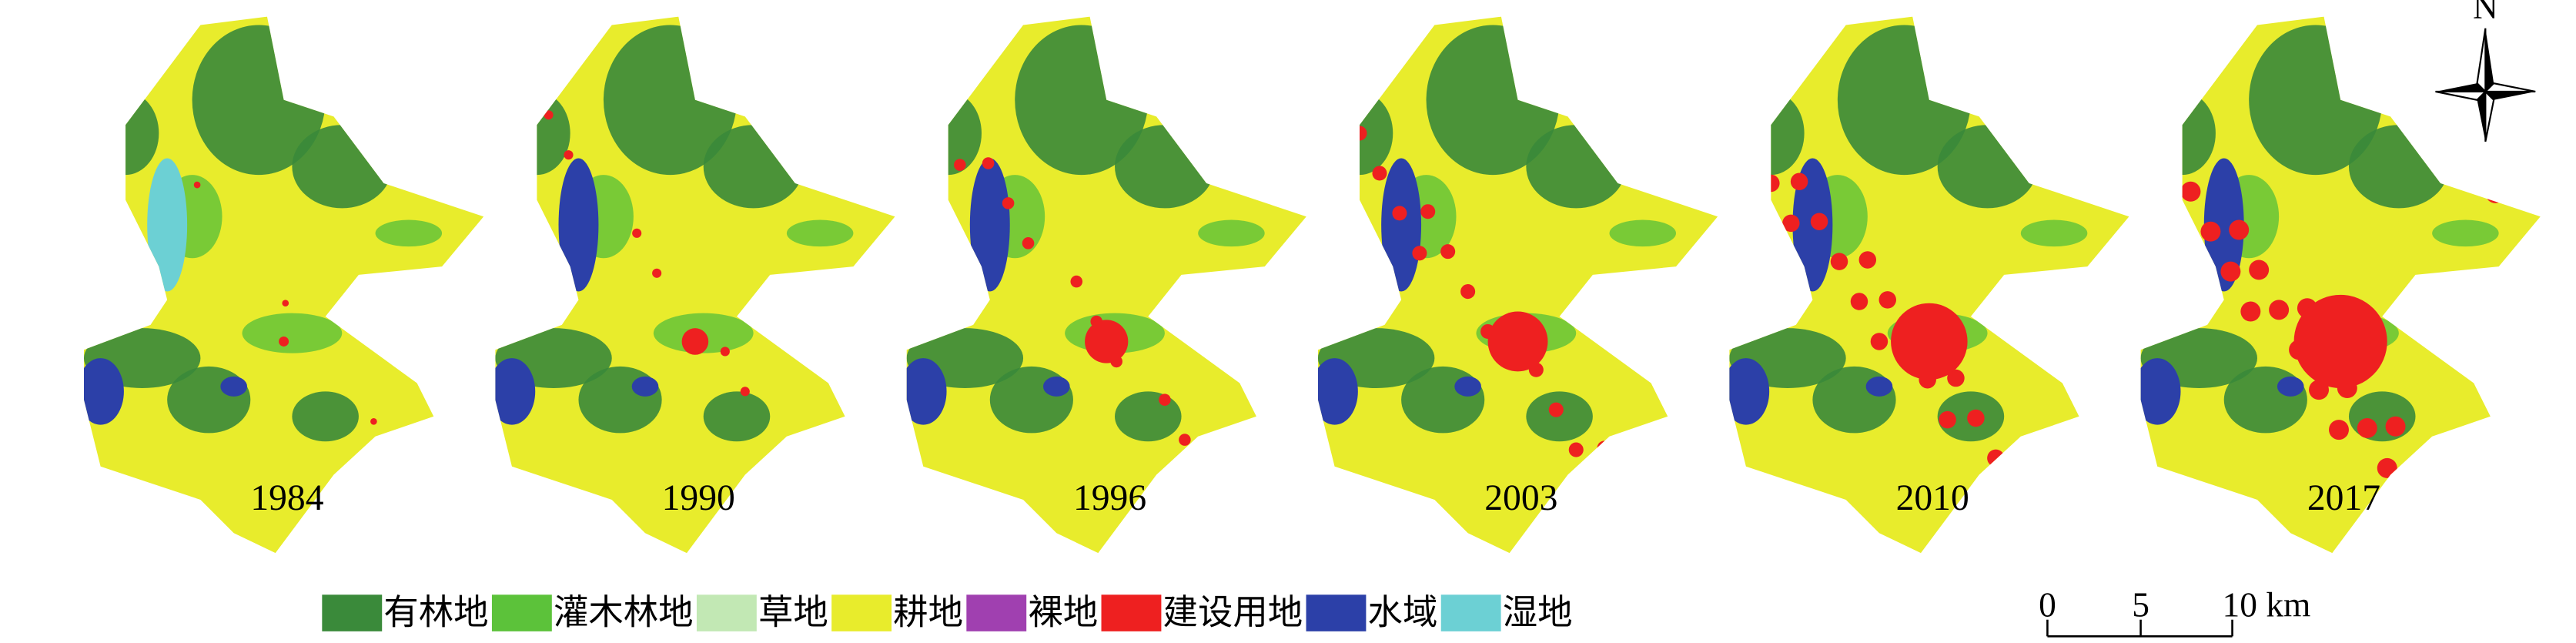 The width and height of the screenshot is (2576, 643). Describe the element at coordinates (2140, 604) in the screenshot. I see `scale-label: 5` at that location.